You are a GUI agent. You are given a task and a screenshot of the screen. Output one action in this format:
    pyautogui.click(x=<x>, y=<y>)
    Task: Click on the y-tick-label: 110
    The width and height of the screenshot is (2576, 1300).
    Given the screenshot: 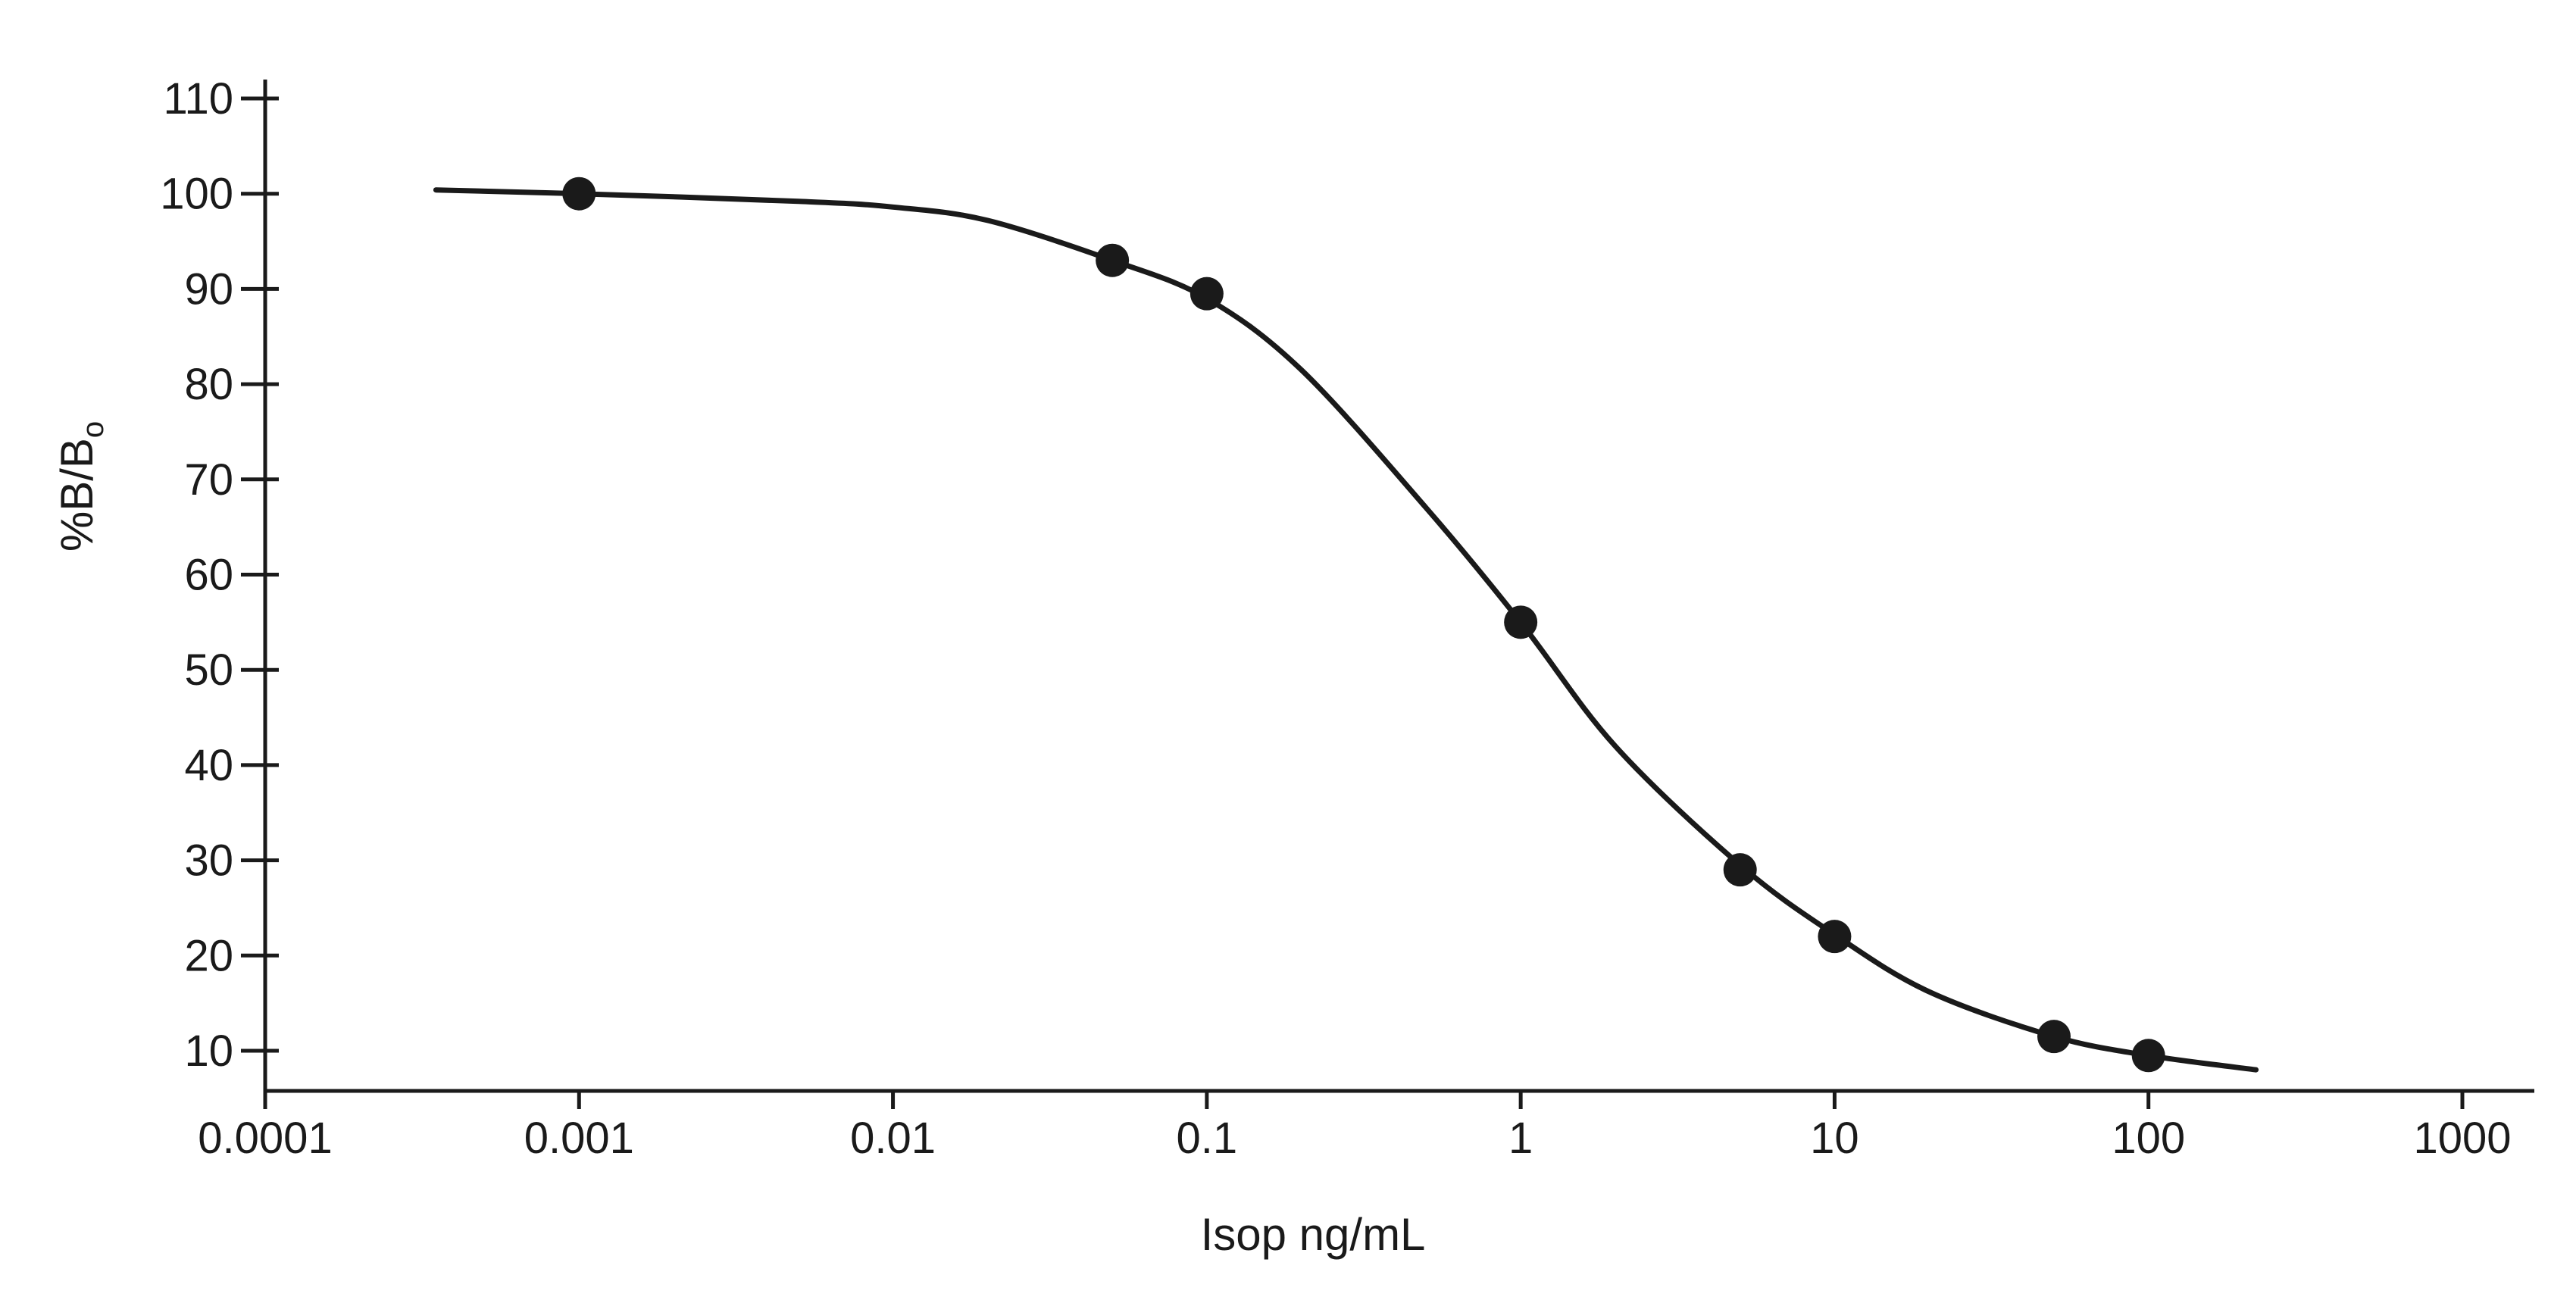 What is the action you would take?
    pyautogui.click(x=198, y=98)
    